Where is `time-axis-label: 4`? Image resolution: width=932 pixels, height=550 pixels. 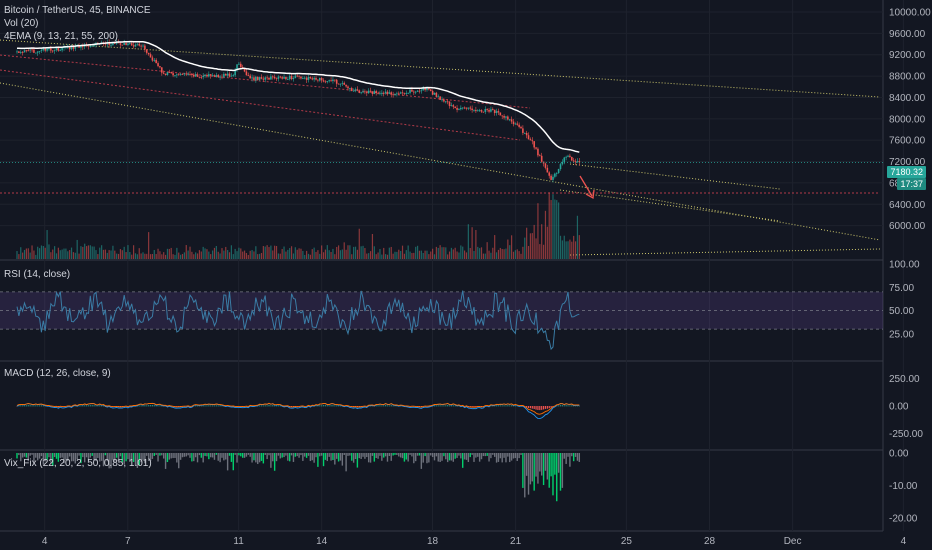 time-axis-label: 4 is located at coordinates (904, 541).